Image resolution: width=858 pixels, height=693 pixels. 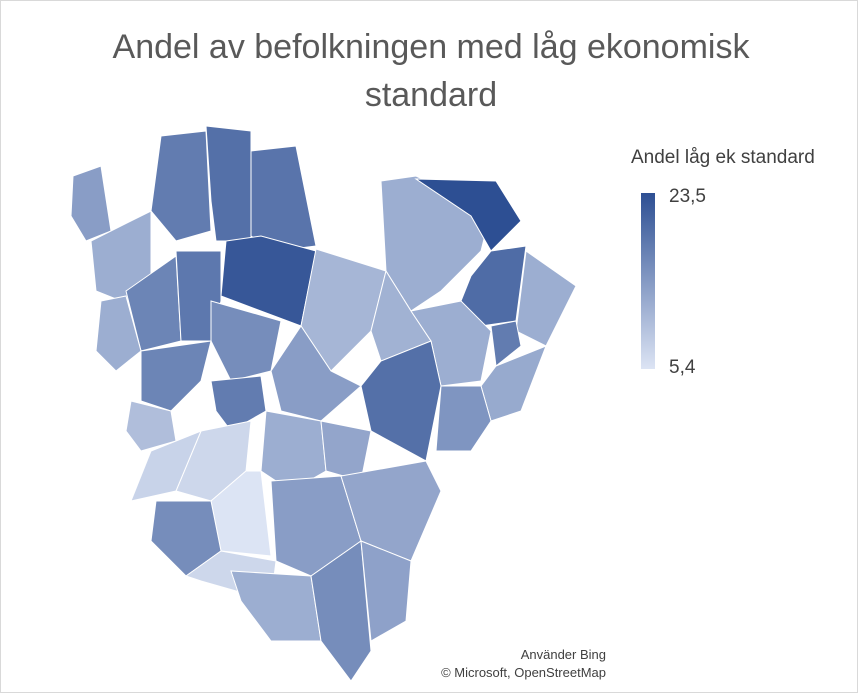 I want to click on legend-min: 5,4, so click(x=682, y=367).